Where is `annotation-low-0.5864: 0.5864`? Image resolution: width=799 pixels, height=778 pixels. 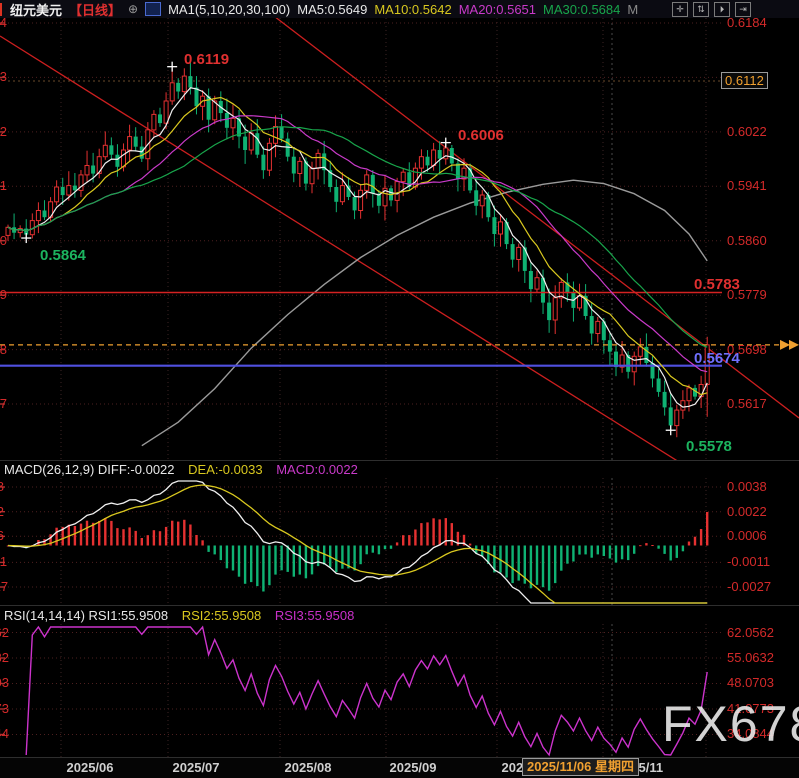 annotation-low-0.5864: 0.5864 is located at coordinates (63, 255).